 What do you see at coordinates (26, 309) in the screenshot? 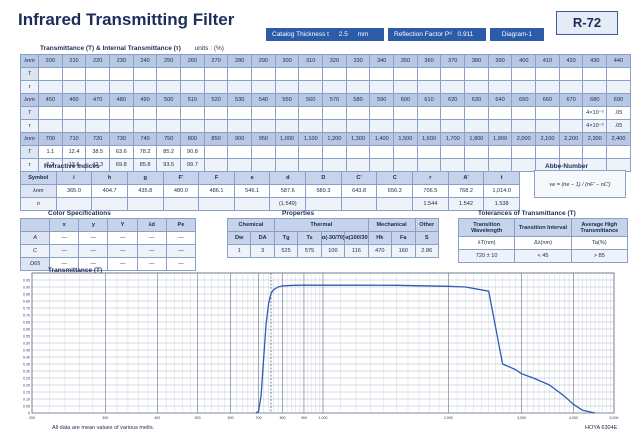
I see `chart-y-tick-label: 0.75` at bounding box center [26, 309].